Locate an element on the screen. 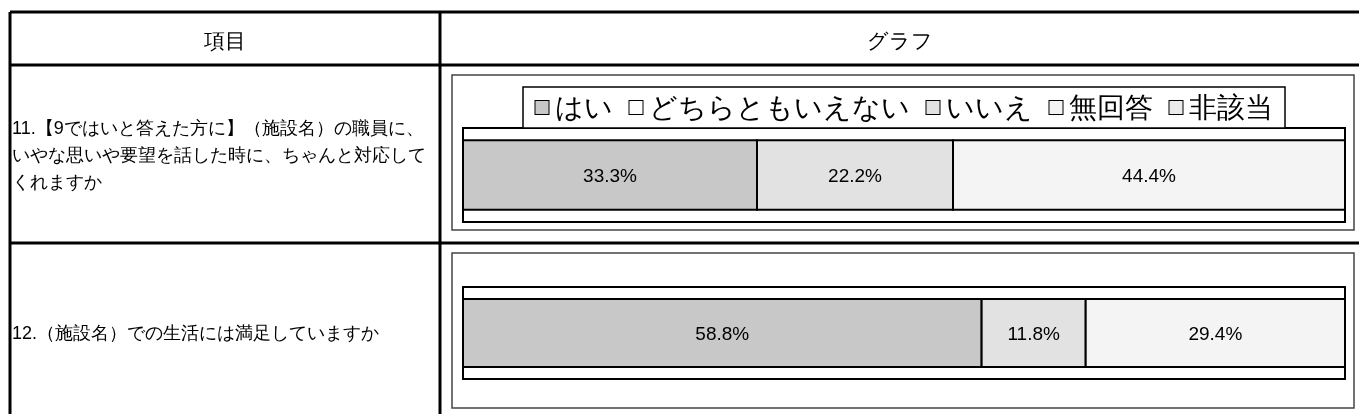 The height and width of the screenshot is (414, 1359). text: 項目 is located at coordinates (224, 40).